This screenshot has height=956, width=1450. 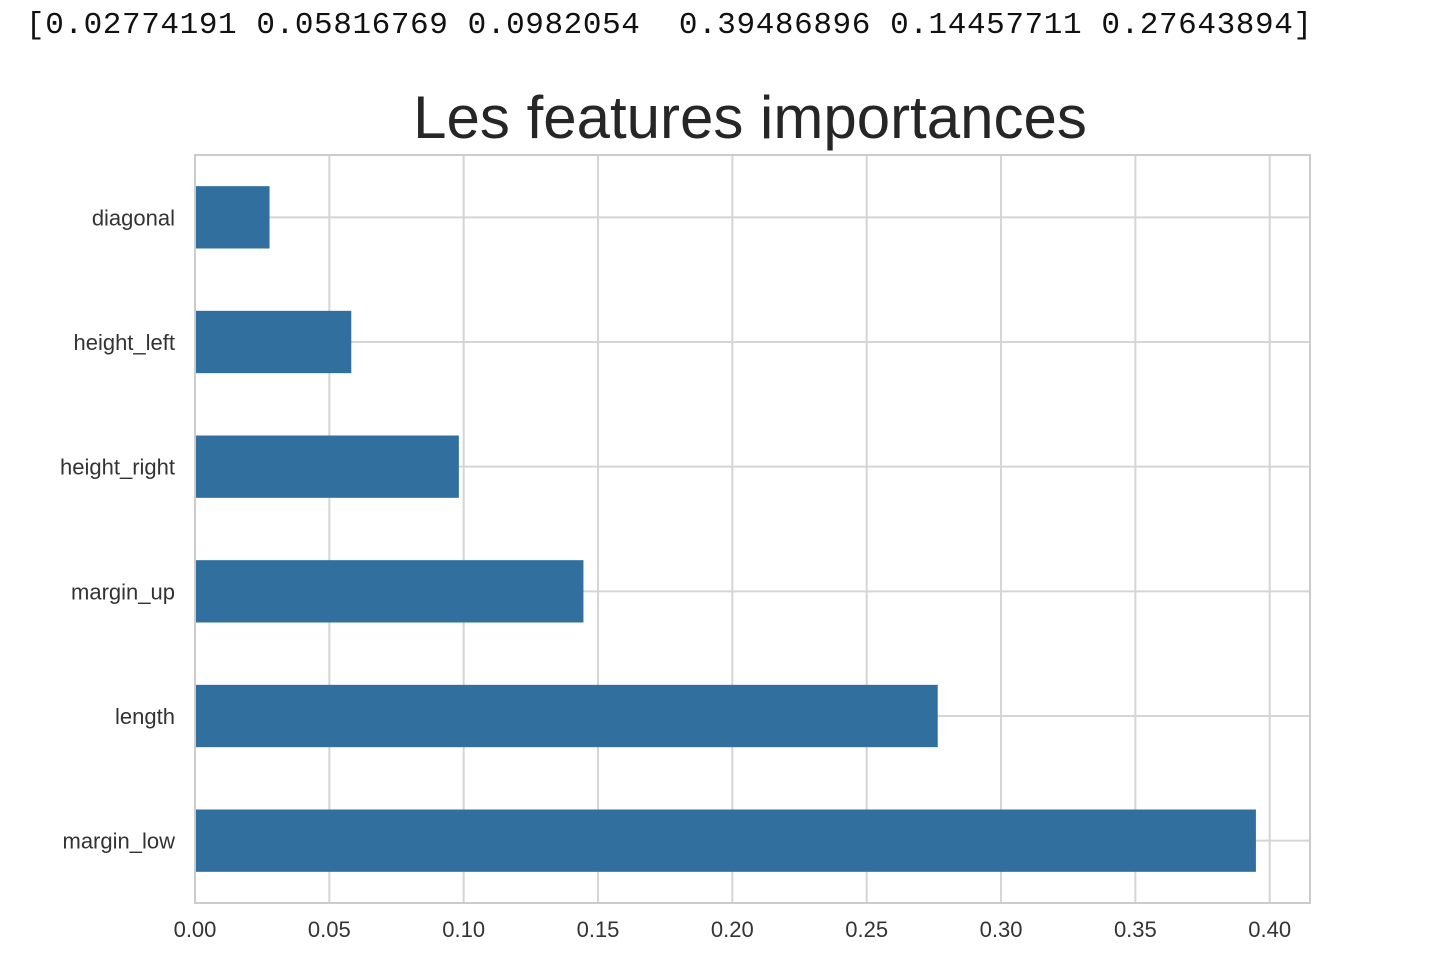 What do you see at coordinates (117, 467) in the screenshot?
I see `y-tick-label: height_right` at bounding box center [117, 467].